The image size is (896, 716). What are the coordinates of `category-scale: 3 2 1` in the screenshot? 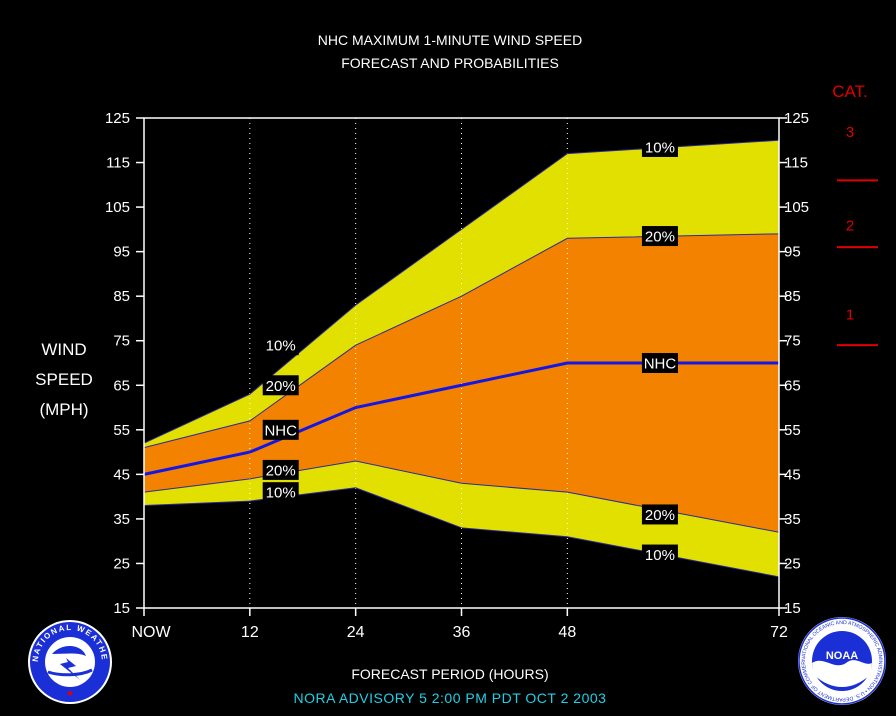 It's located at (857, 235).